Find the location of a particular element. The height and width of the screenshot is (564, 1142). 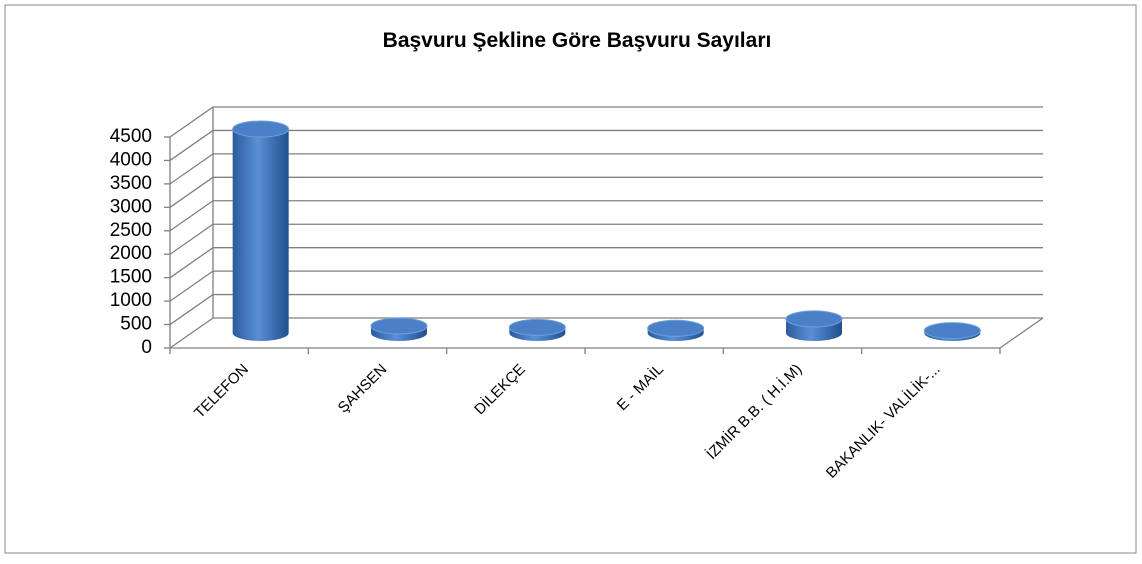

chart-title: Başvuru Şekline Göre Başvuru Sayıları is located at coordinates (577, 40).